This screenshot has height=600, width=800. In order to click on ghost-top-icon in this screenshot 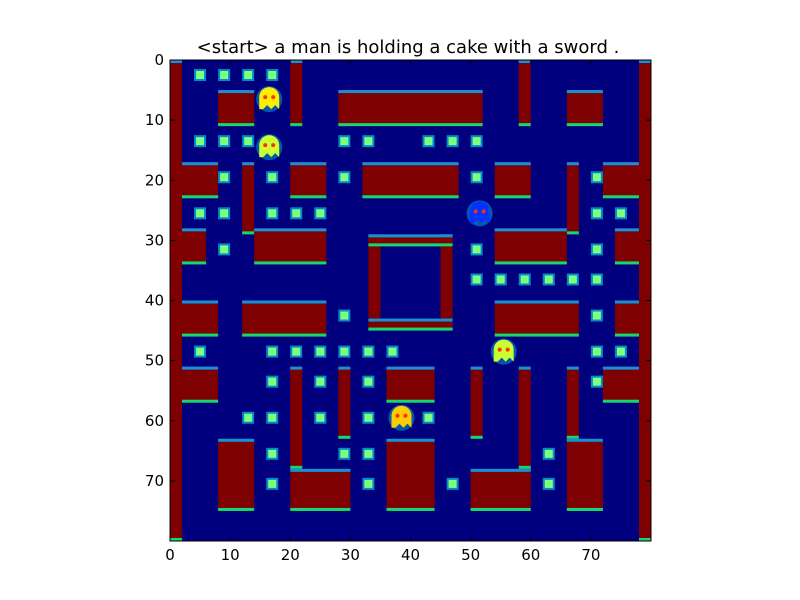, I will do `click(269, 99)`.